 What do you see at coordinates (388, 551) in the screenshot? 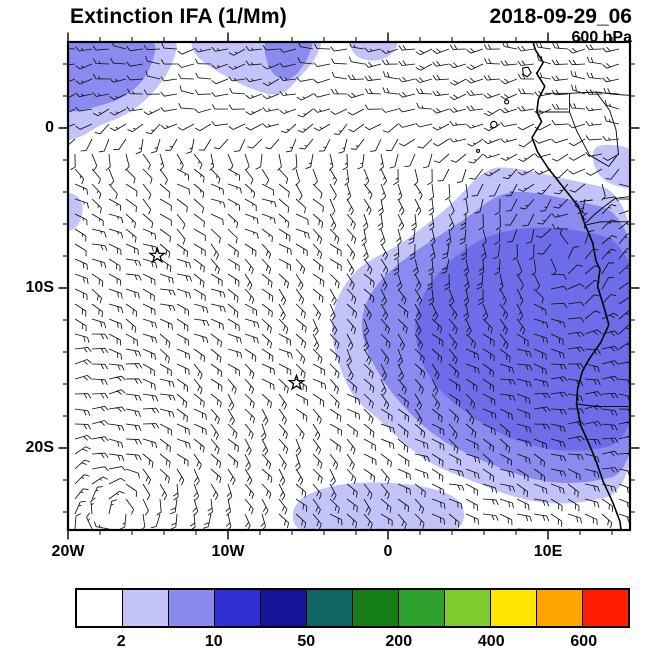
I see `x-tick-label: 0` at bounding box center [388, 551].